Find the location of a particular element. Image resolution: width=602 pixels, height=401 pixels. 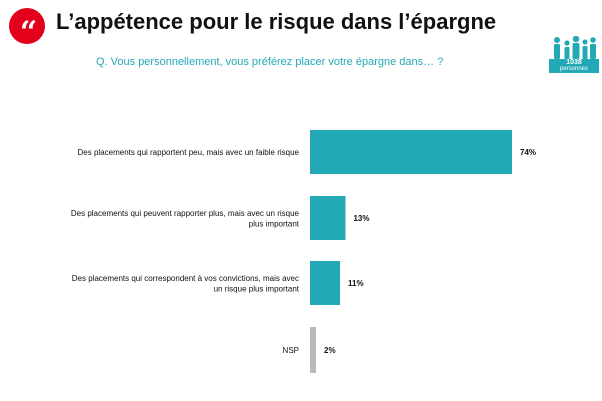

value-label-2: 13% is located at coordinates (361, 218).